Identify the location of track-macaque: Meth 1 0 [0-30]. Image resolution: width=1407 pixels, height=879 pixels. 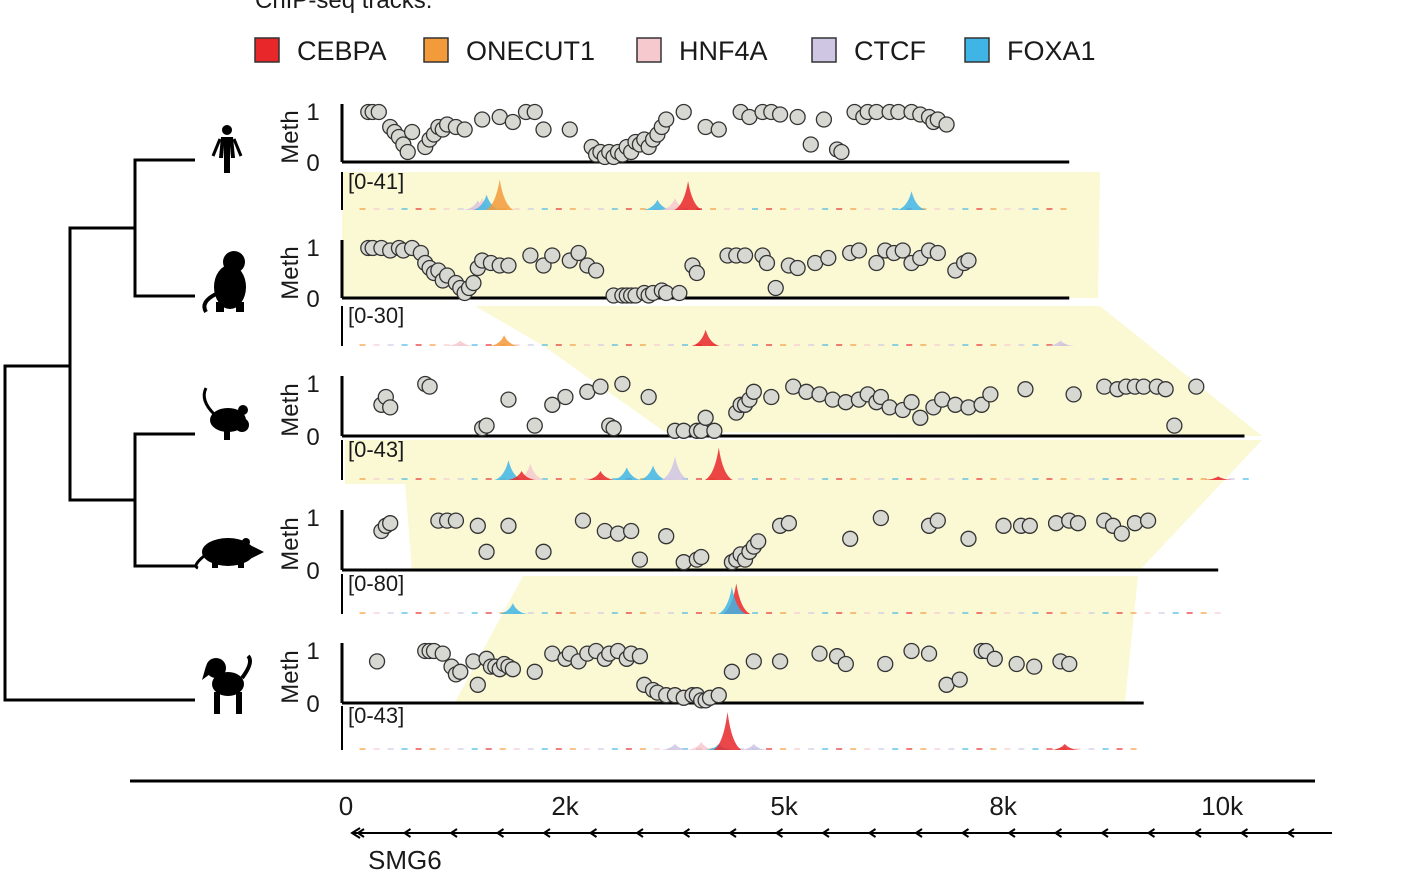
(676, 290).